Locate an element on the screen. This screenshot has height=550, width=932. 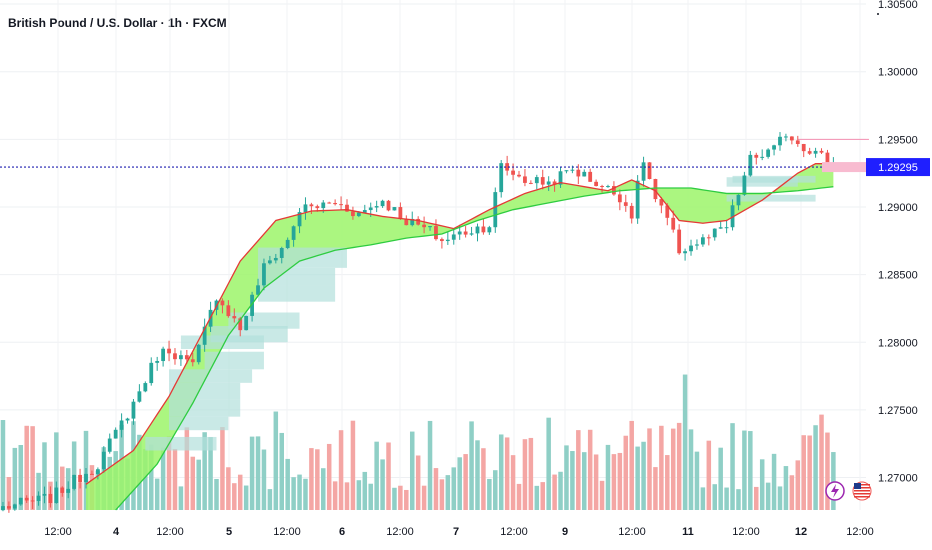
price-tick-label: 1.27500 is located at coordinates (898, 411).